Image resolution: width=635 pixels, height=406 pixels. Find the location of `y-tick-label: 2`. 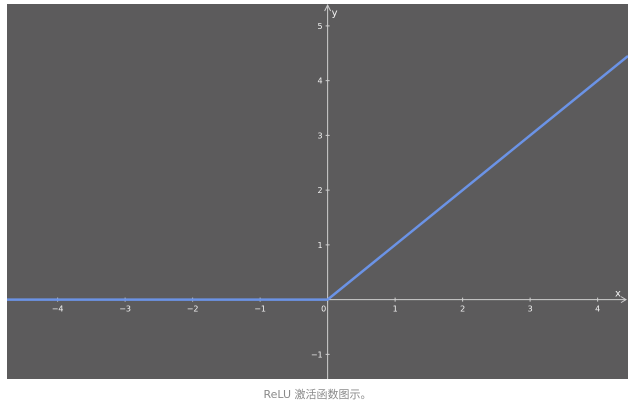

y-tick-label: 2 is located at coordinates (320, 190).